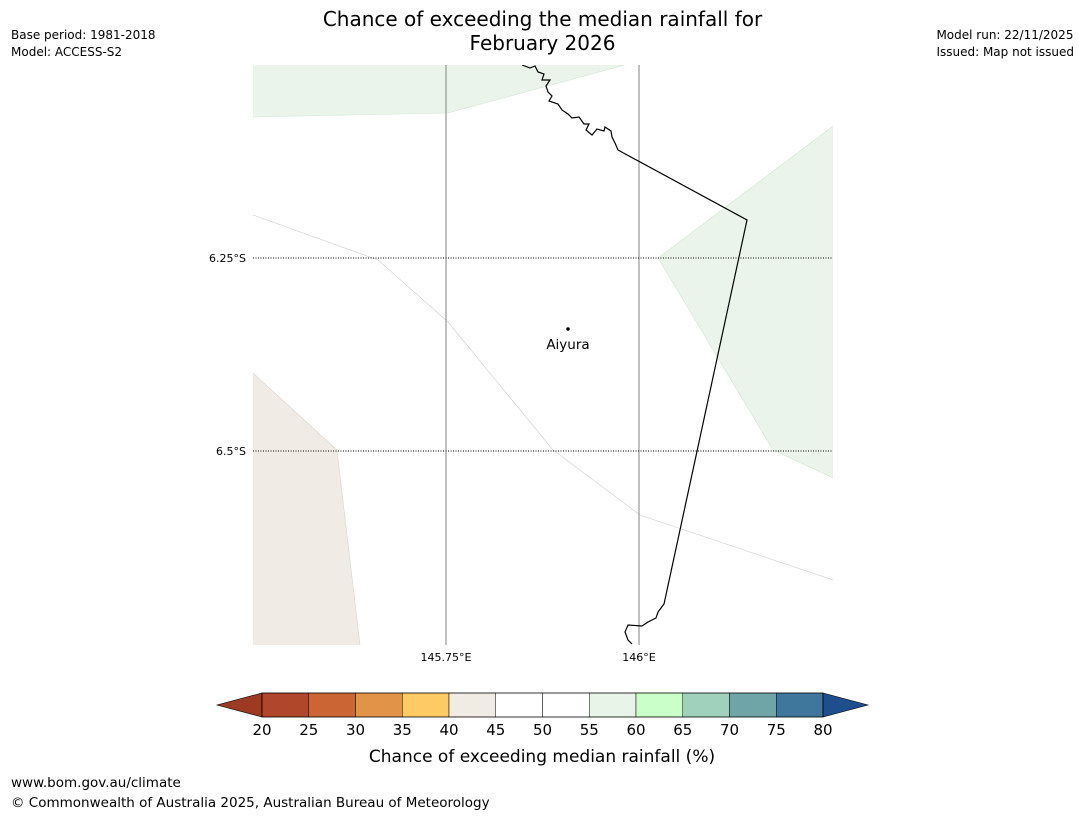 This screenshot has width=1085, height=816. What do you see at coordinates (83, 44) in the screenshot?
I see `metadata-left: Base period: 1981-2018 Model: ACCESS-S2` at bounding box center [83, 44].